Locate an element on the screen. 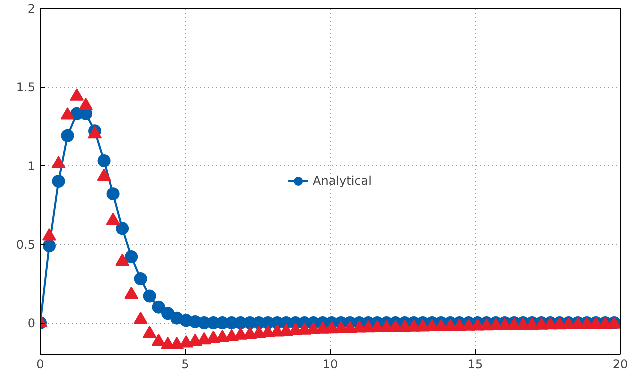  y-tick-label: 0 is located at coordinates (32, 323).